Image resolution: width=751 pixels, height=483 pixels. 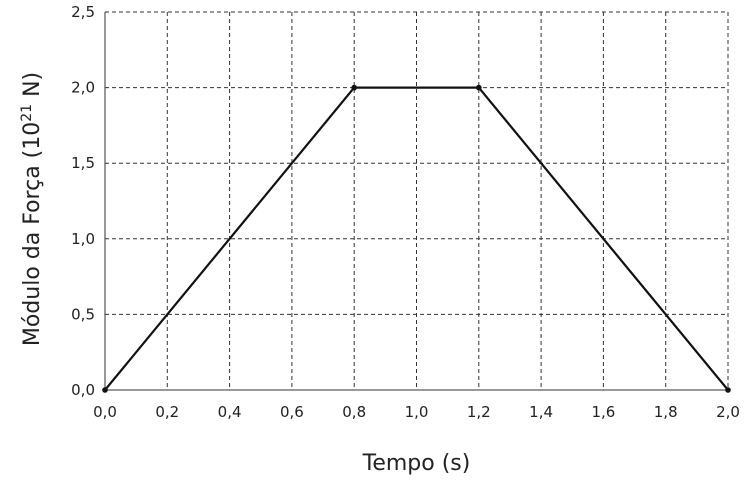 I want to click on x-tick-label: 1,0, so click(x=417, y=412).